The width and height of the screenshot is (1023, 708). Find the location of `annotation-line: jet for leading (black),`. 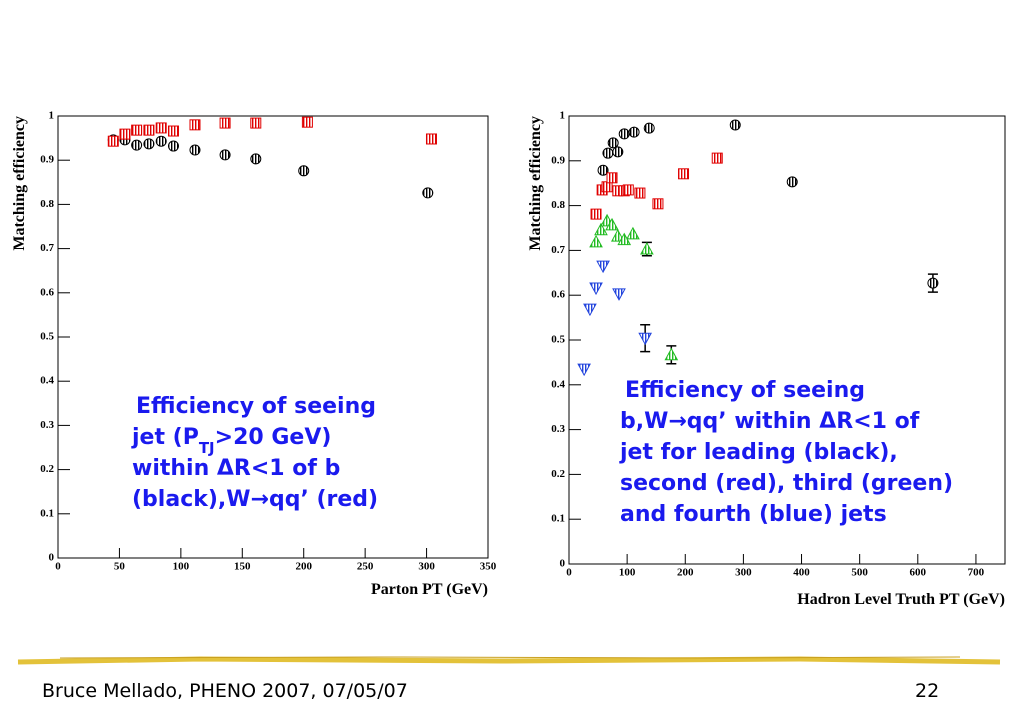

annotation-line: jet for leading (black), is located at coordinates (758, 452).